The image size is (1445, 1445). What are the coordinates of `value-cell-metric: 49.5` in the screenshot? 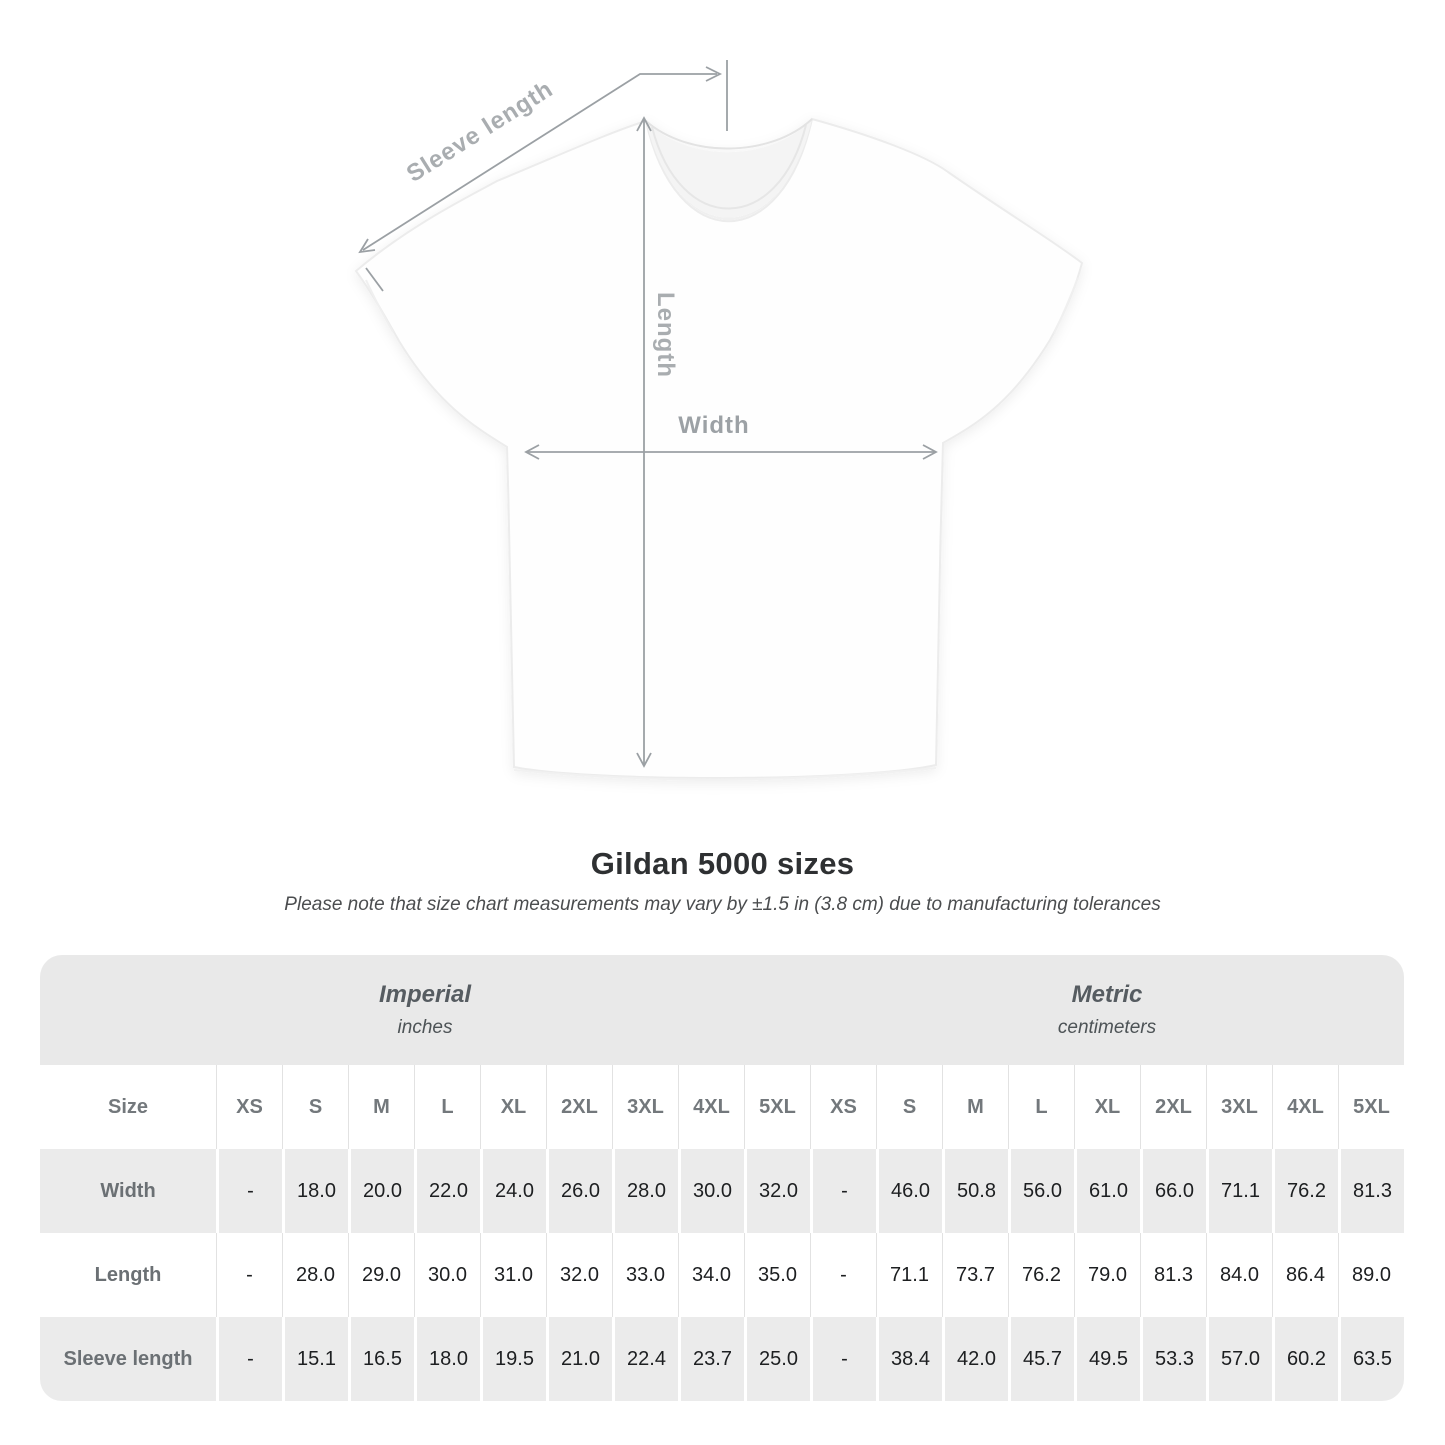 It's located at (1107, 1359).